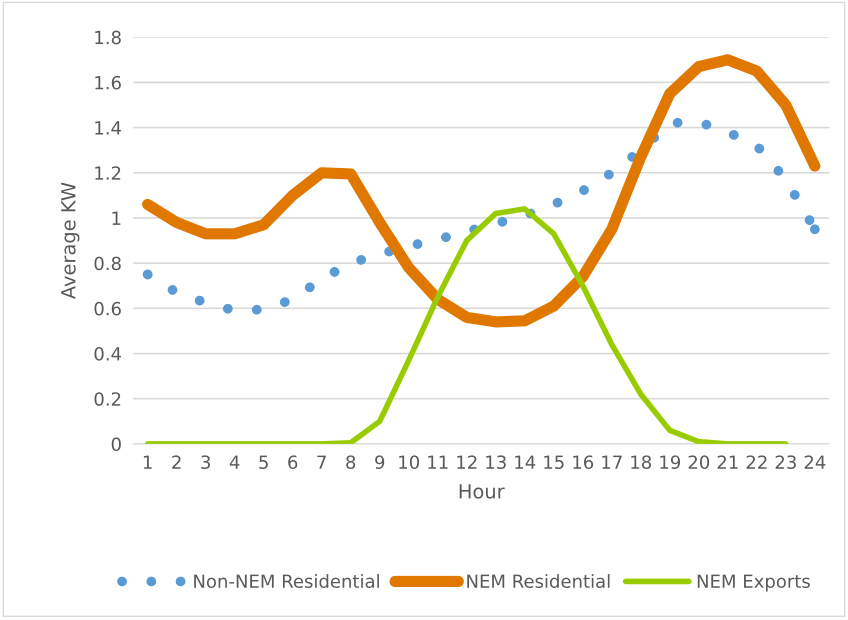 Image resolution: width=848 pixels, height=620 pixels. I want to click on x-tick-label: 12, so click(466, 462).